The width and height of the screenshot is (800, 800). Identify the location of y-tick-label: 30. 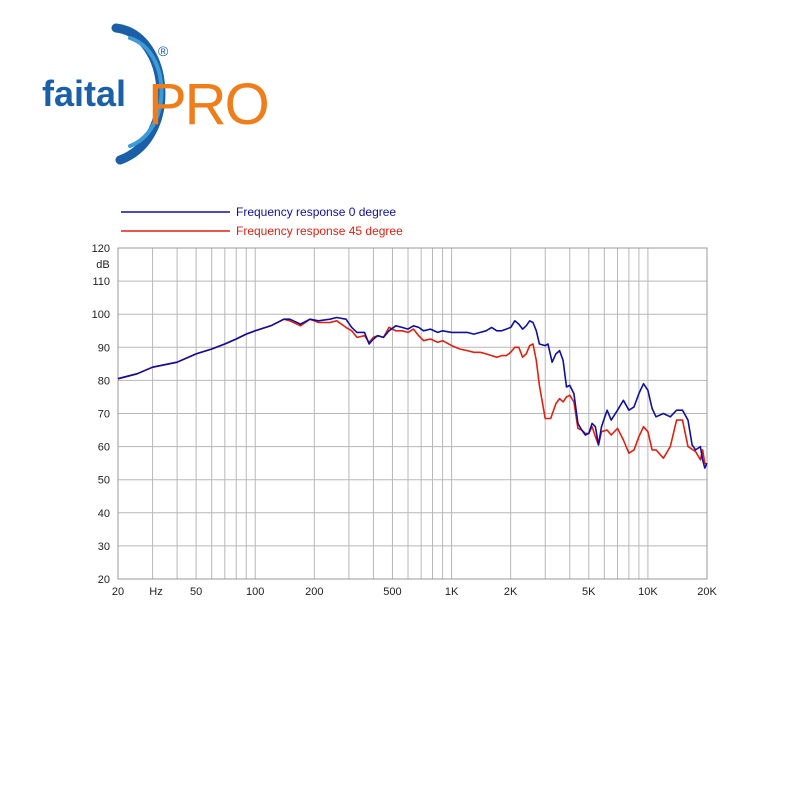
(104, 547).